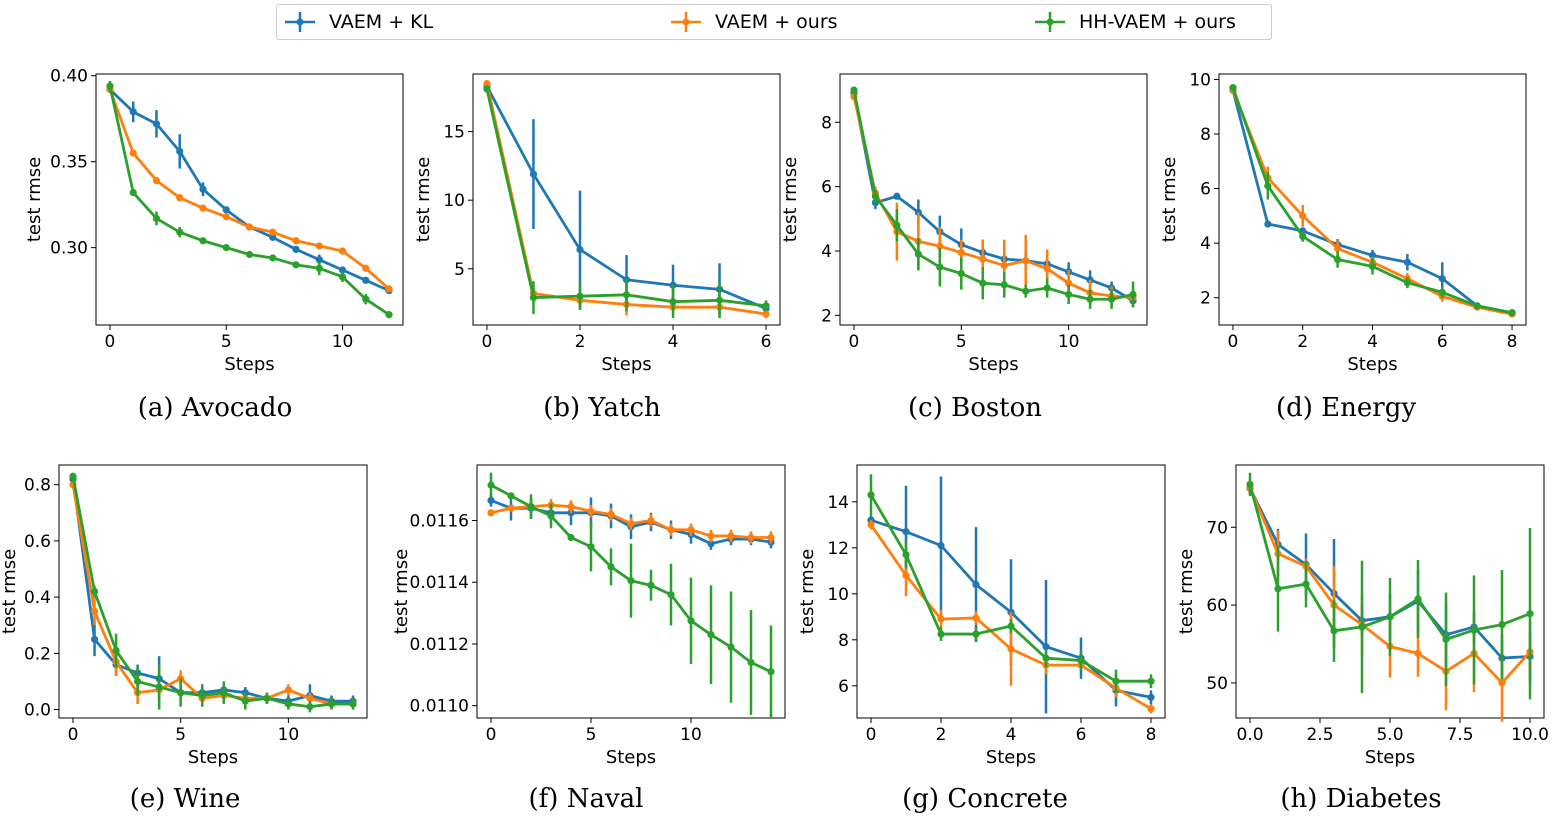 The width and height of the screenshot is (1559, 825). What do you see at coordinates (1011, 735) in the screenshot?
I see `x-tick-label: 4` at bounding box center [1011, 735].